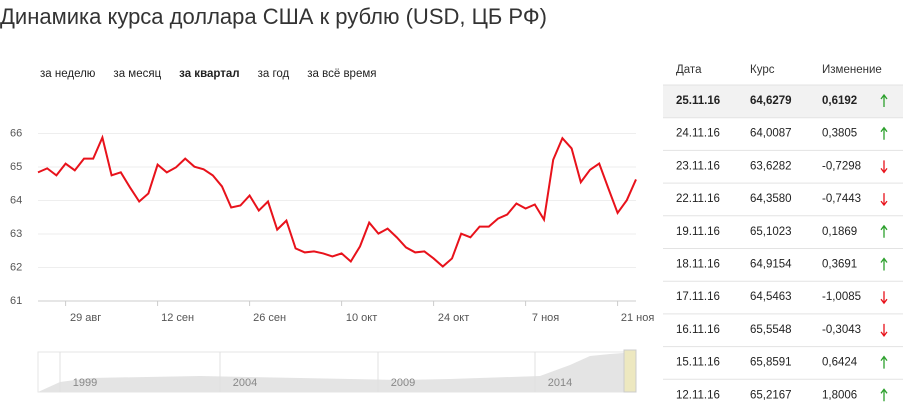  What do you see at coordinates (85, 318) in the screenshot?
I see `x-tick-label: 29 авг` at bounding box center [85, 318].